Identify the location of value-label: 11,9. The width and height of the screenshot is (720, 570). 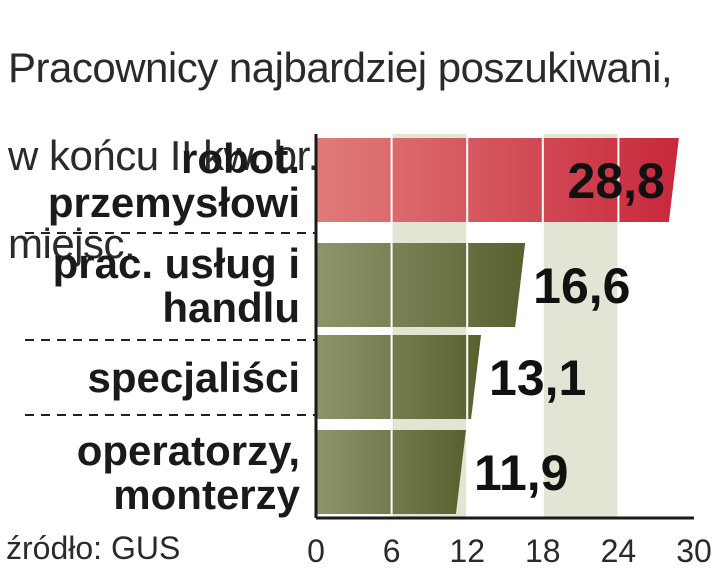
(521, 473).